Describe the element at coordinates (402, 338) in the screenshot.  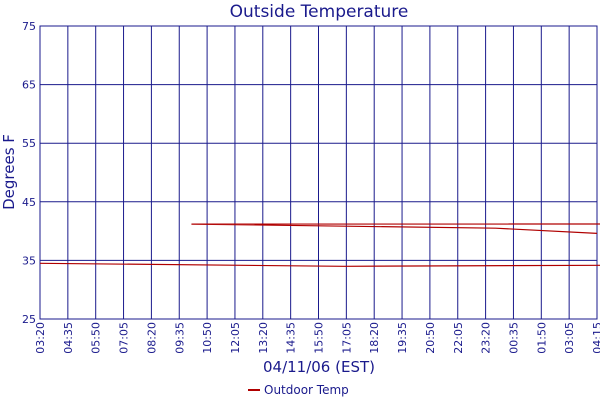
I see `x-tick-label: 19:35` at that location.